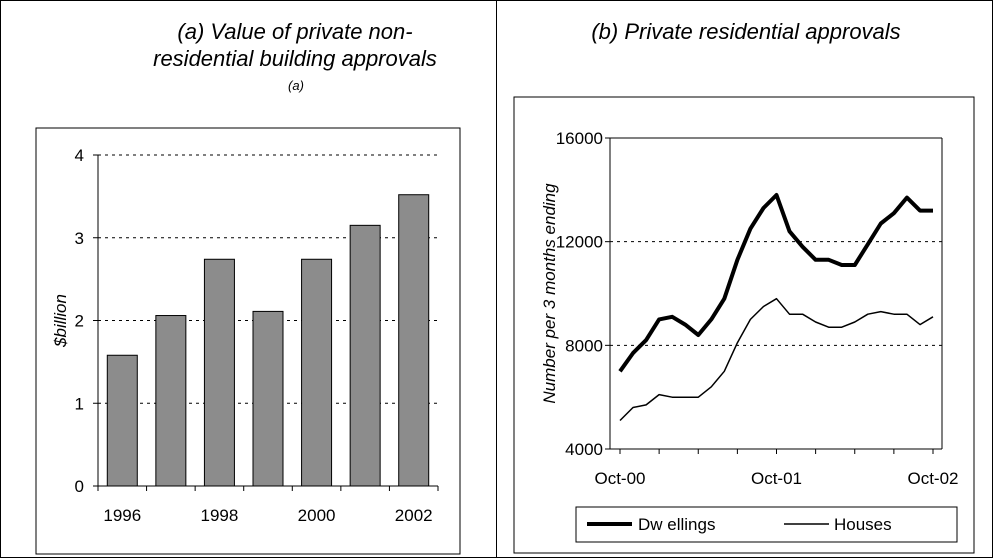 The width and height of the screenshot is (993, 558). What do you see at coordinates (579, 138) in the screenshot?
I see `y-tick-label: 16000` at bounding box center [579, 138].